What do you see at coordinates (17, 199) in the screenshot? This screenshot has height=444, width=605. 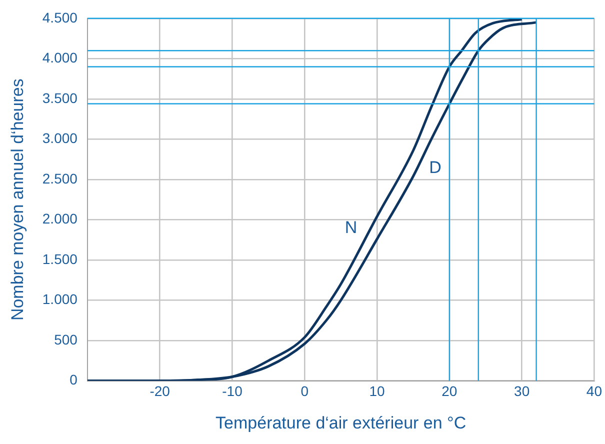 I see `y-axis-title: Nombre moyen annuel d‘heures` at bounding box center [17, 199].